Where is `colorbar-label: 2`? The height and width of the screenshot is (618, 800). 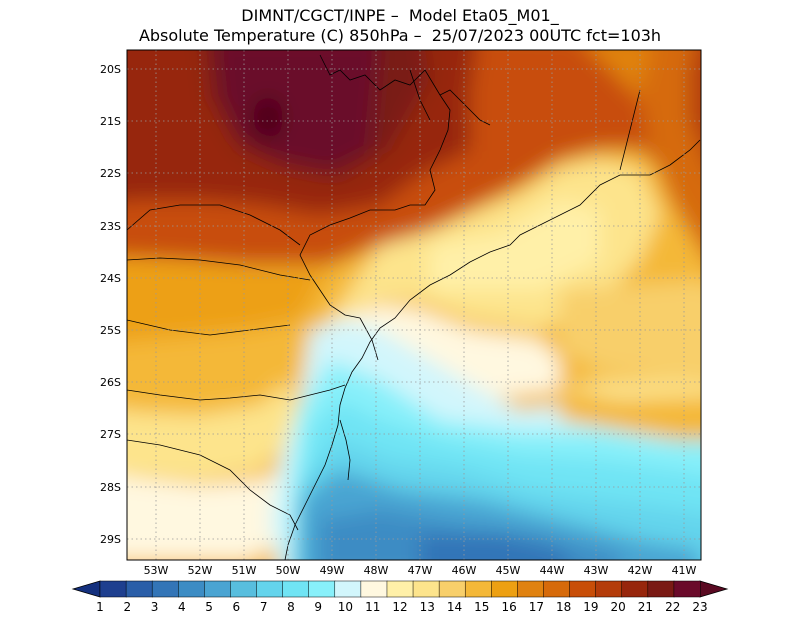
colorbar-label: 2 is located at coordinates (127, 607).